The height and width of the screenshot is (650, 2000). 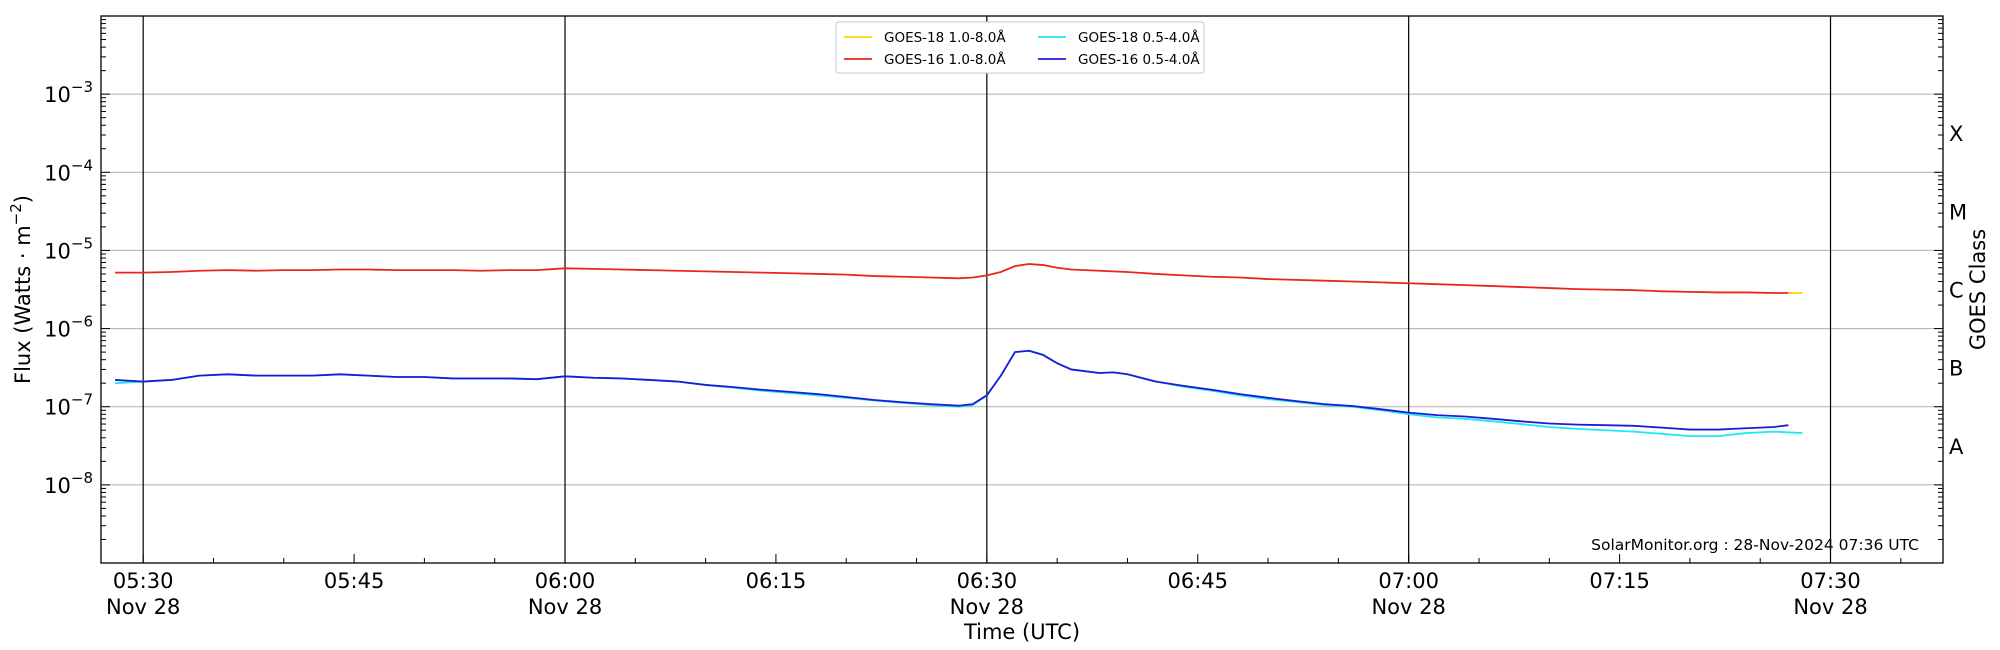 What do you see at coordinates (1956, 134) in the screenshot?
I see `goes-class-label: X` at bounding box center [1956, 134].